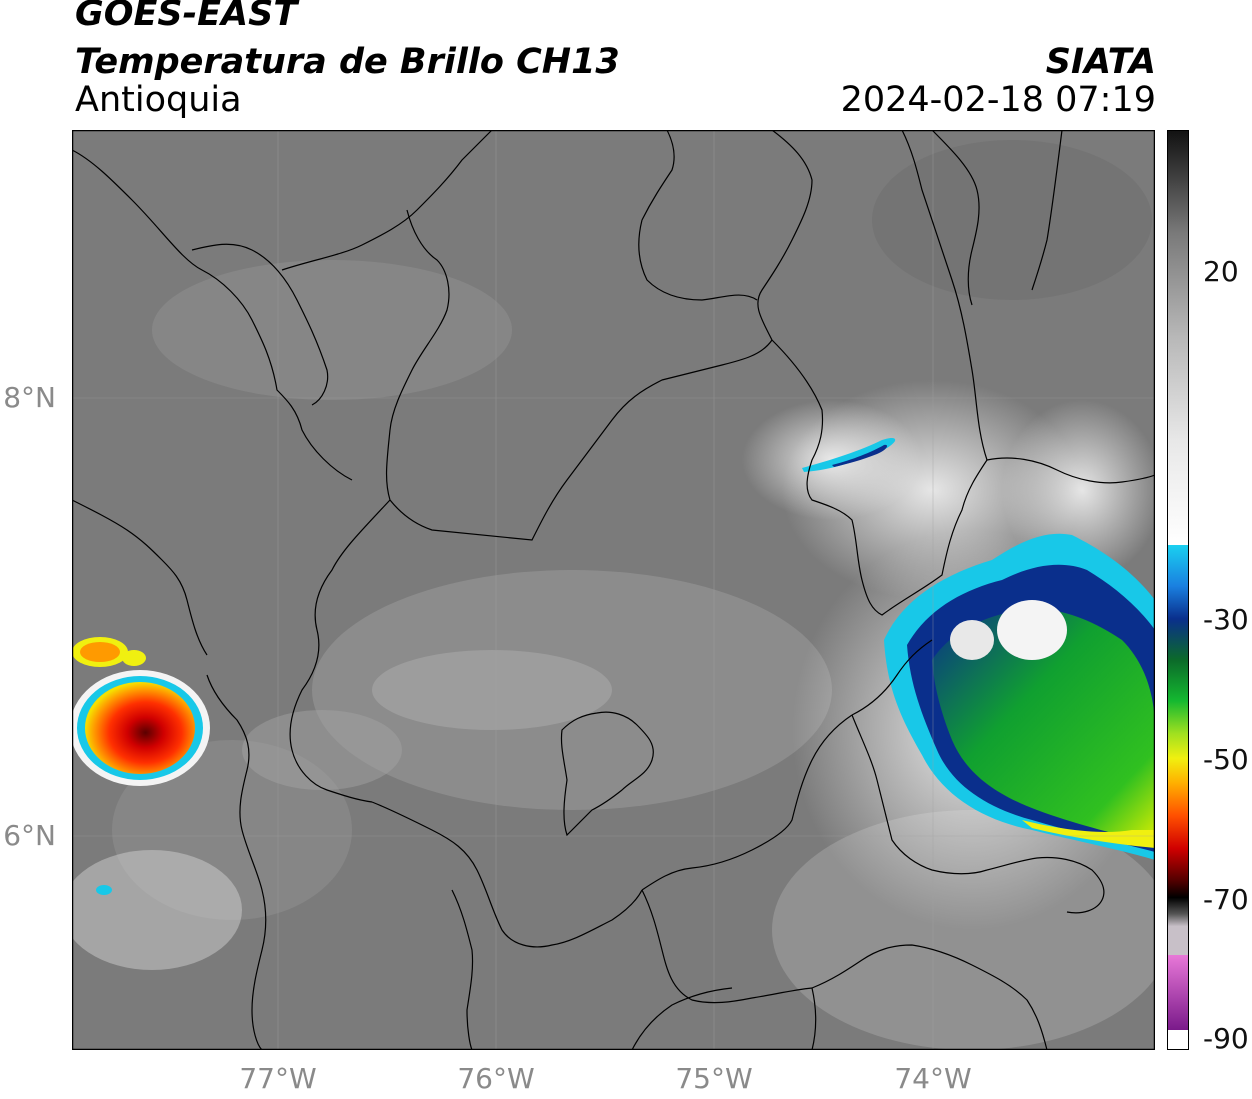 Image resolution: width=1252 pixels, height=1099 pixels. I want to click on colorbar-tick-label: 20, so click(1221, 271).